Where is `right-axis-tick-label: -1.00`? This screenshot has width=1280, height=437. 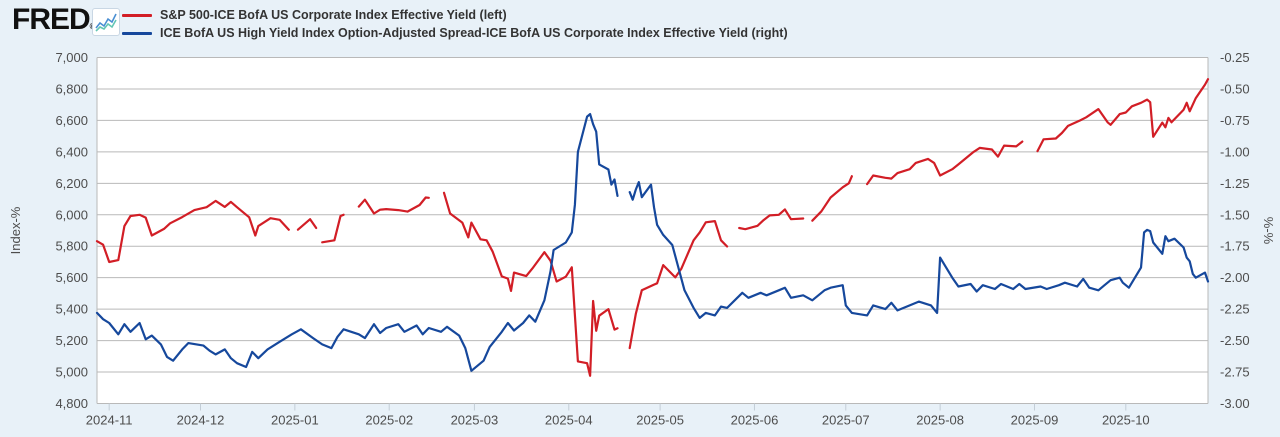 right-axis-tick-label: -1.00 is located at coordinates (1235, 151).